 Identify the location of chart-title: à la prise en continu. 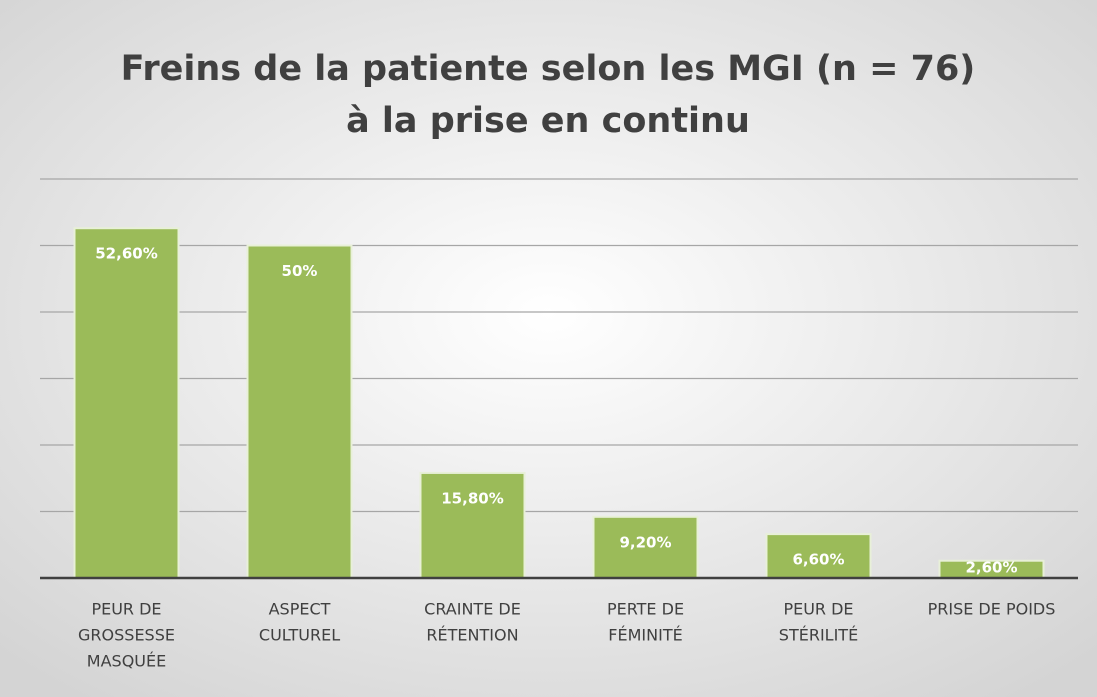
(548, 121).